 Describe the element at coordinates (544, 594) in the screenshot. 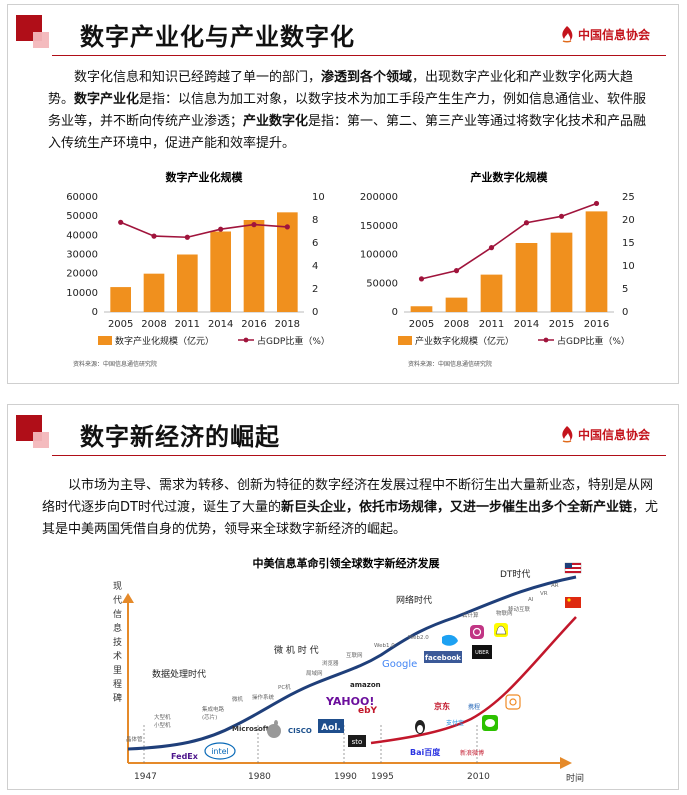

I see `label-vr: VR` at that location.